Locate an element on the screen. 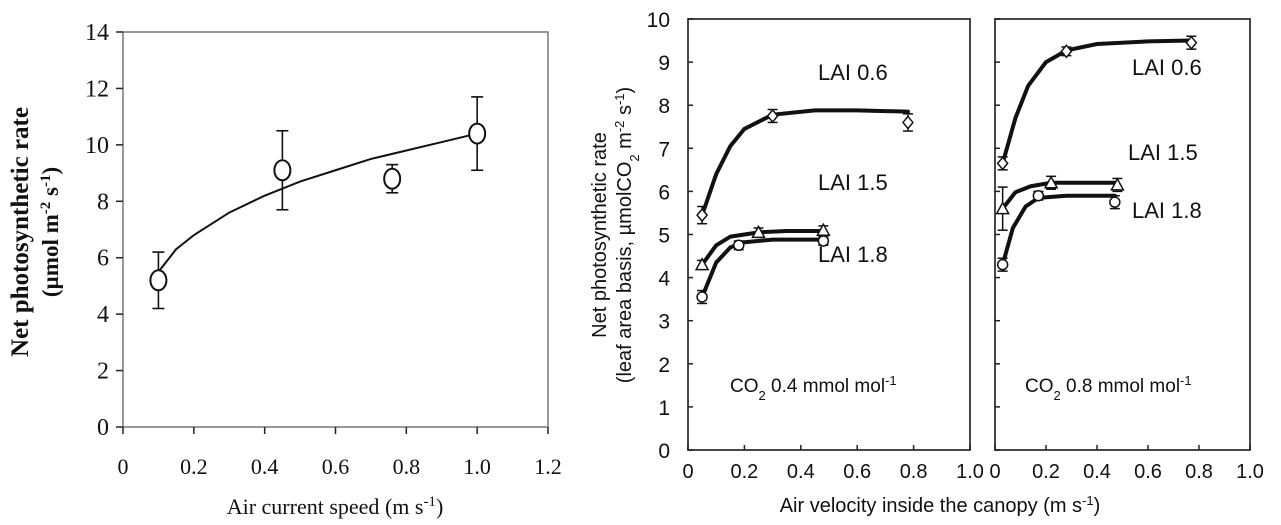 This screenshot has width=1281, height=525. panel-x-tick-label: 0.8 is located at coordinates (914, 472).